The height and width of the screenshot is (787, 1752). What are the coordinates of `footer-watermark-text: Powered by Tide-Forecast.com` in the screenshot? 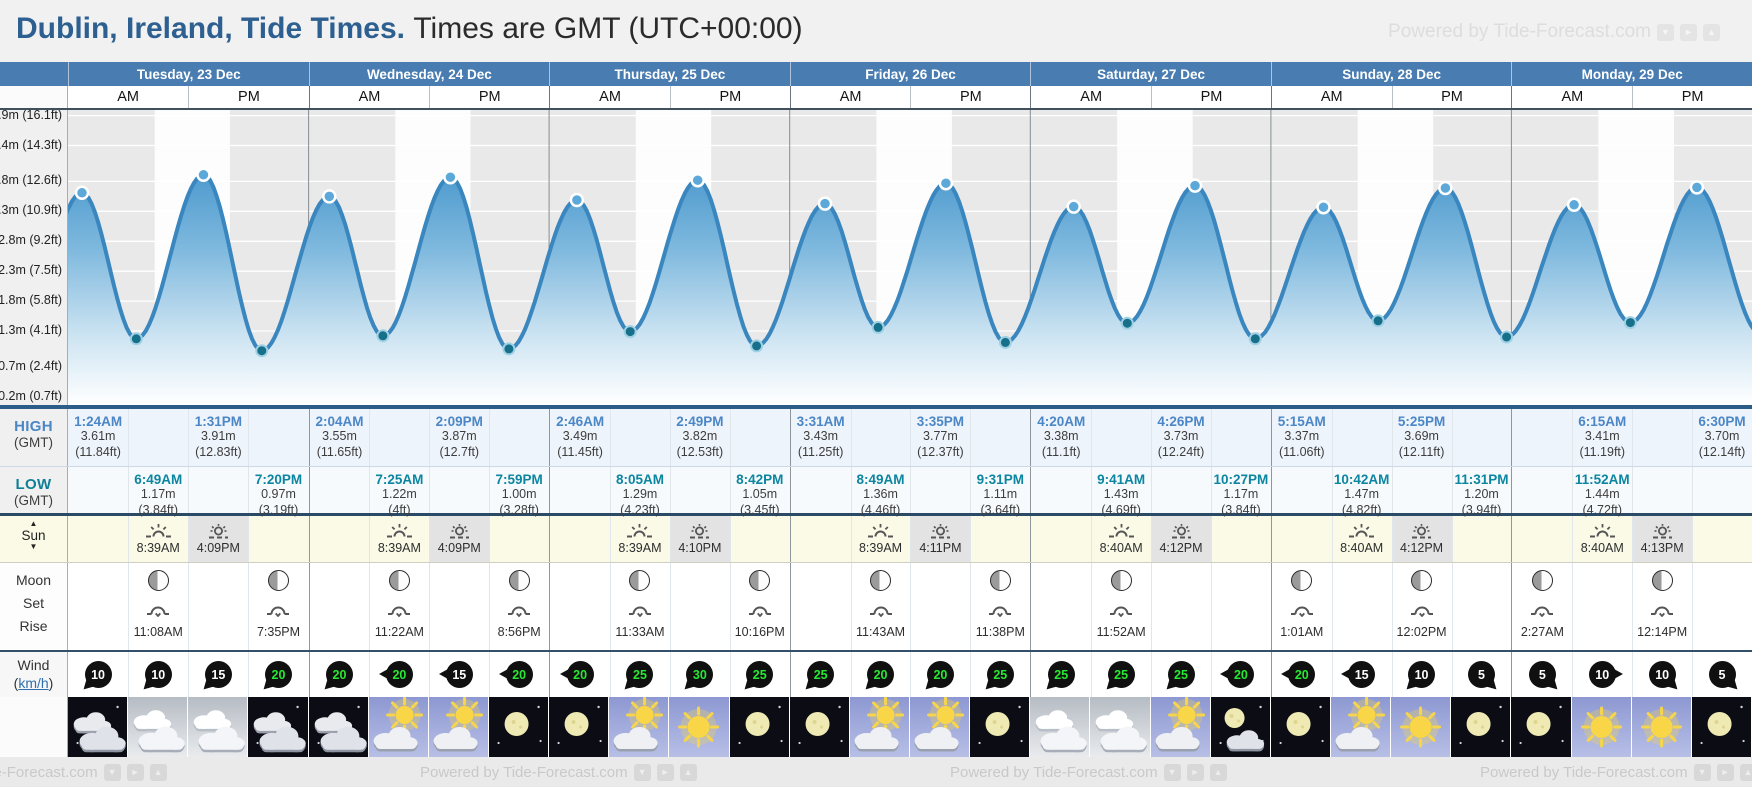 It's located at (49, 772).